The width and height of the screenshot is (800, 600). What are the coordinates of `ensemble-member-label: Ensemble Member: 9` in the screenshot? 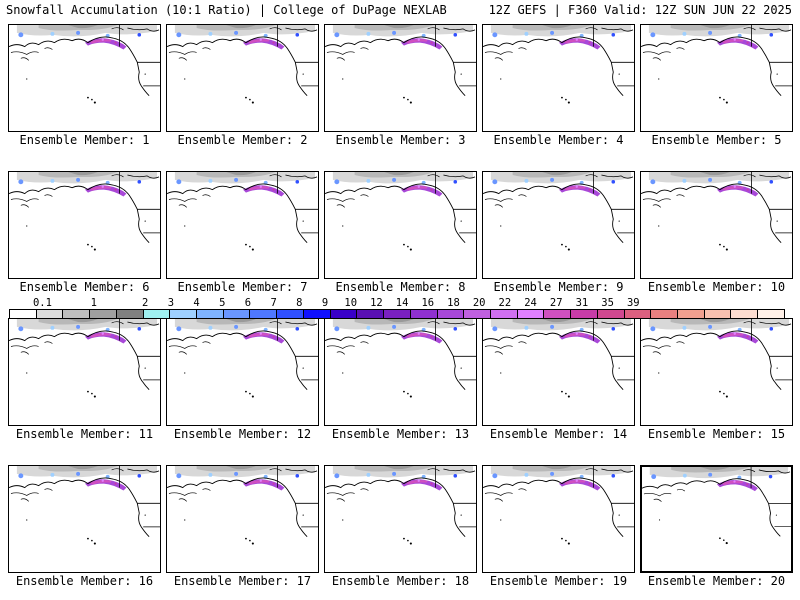 It's located at (558, 287).